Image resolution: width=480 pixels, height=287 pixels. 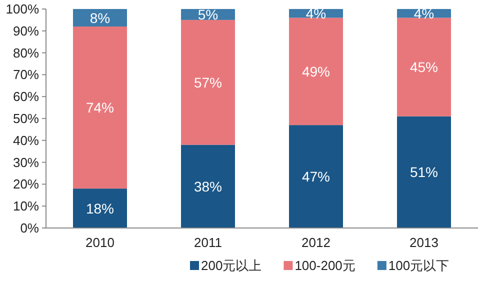 What do you see at coordinates (419, 265) in the screenshot?
I see `legend-label: 100元以下` at bounding box center [419, 265].